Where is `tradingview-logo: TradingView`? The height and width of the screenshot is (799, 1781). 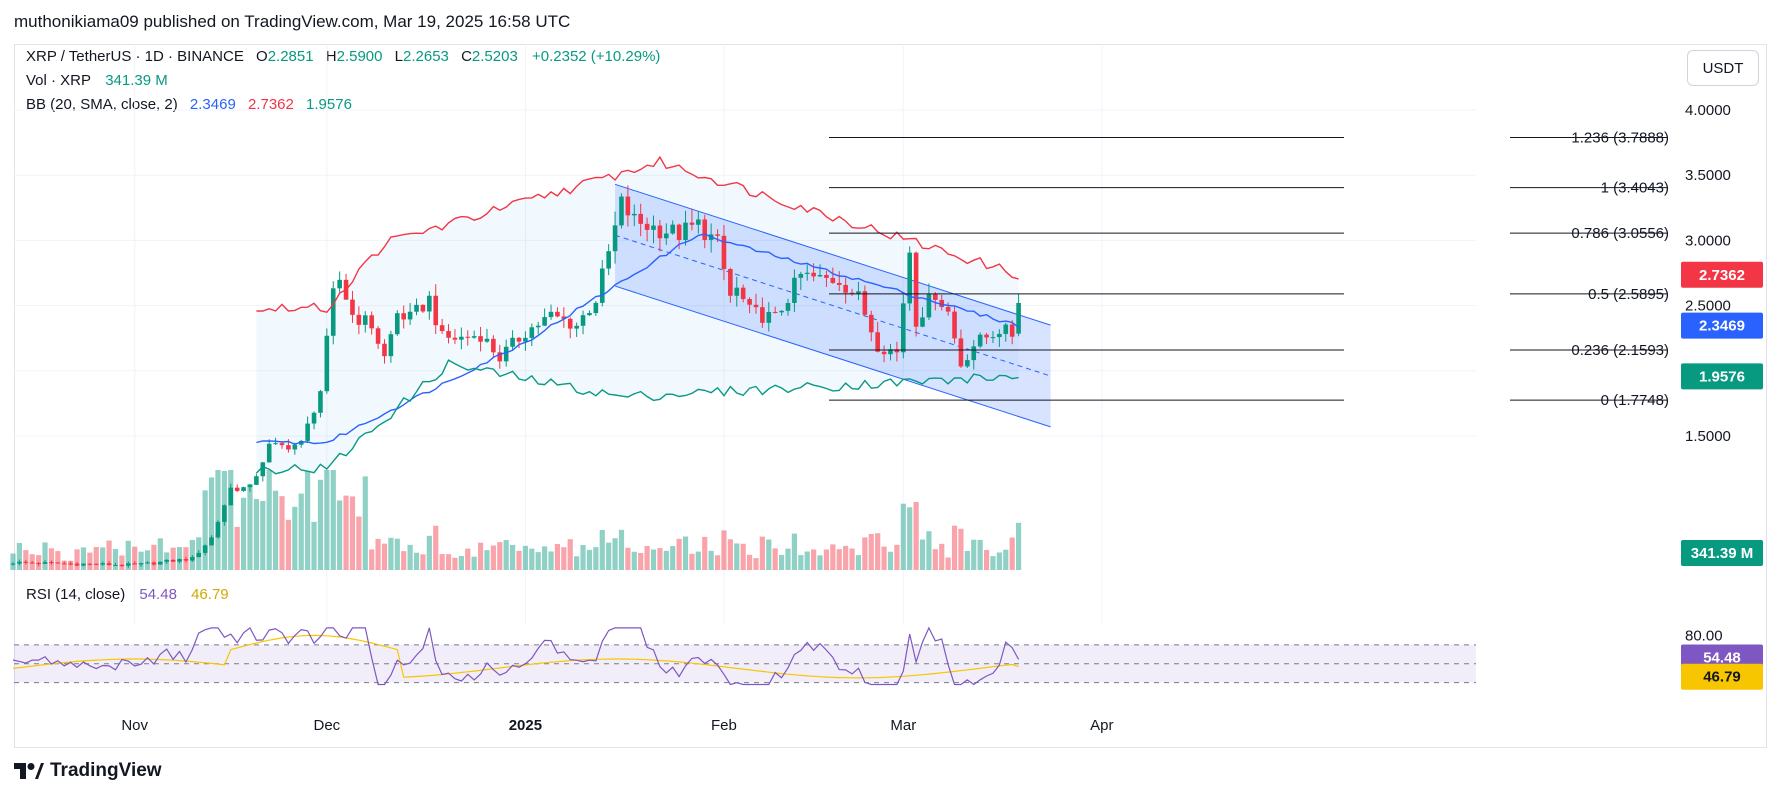 tradingview-logo: TradingView is located at coordinates (88, 771).